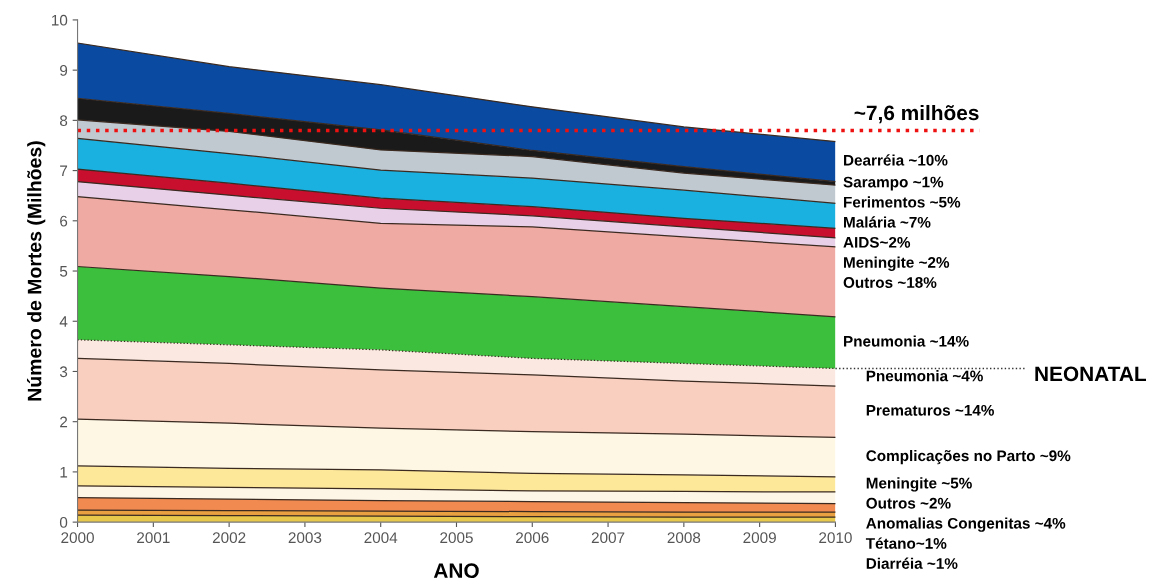 Image resolution: width=1175 pixels, height=586 pixels. Describe the element at coordinates (63, 522) in the screenshot. I see `y-tick-label: 0` at that location.